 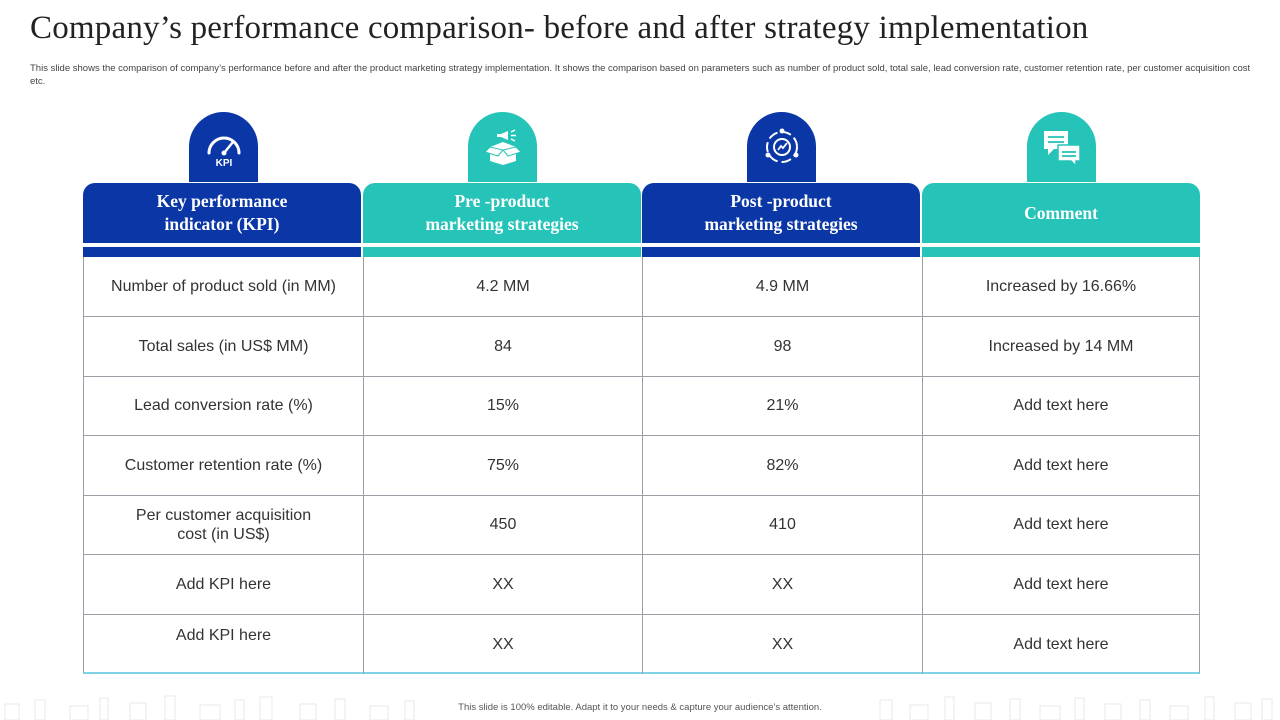 I want to click on kpi-icon-label: KPI, so click(x=223, y=163).